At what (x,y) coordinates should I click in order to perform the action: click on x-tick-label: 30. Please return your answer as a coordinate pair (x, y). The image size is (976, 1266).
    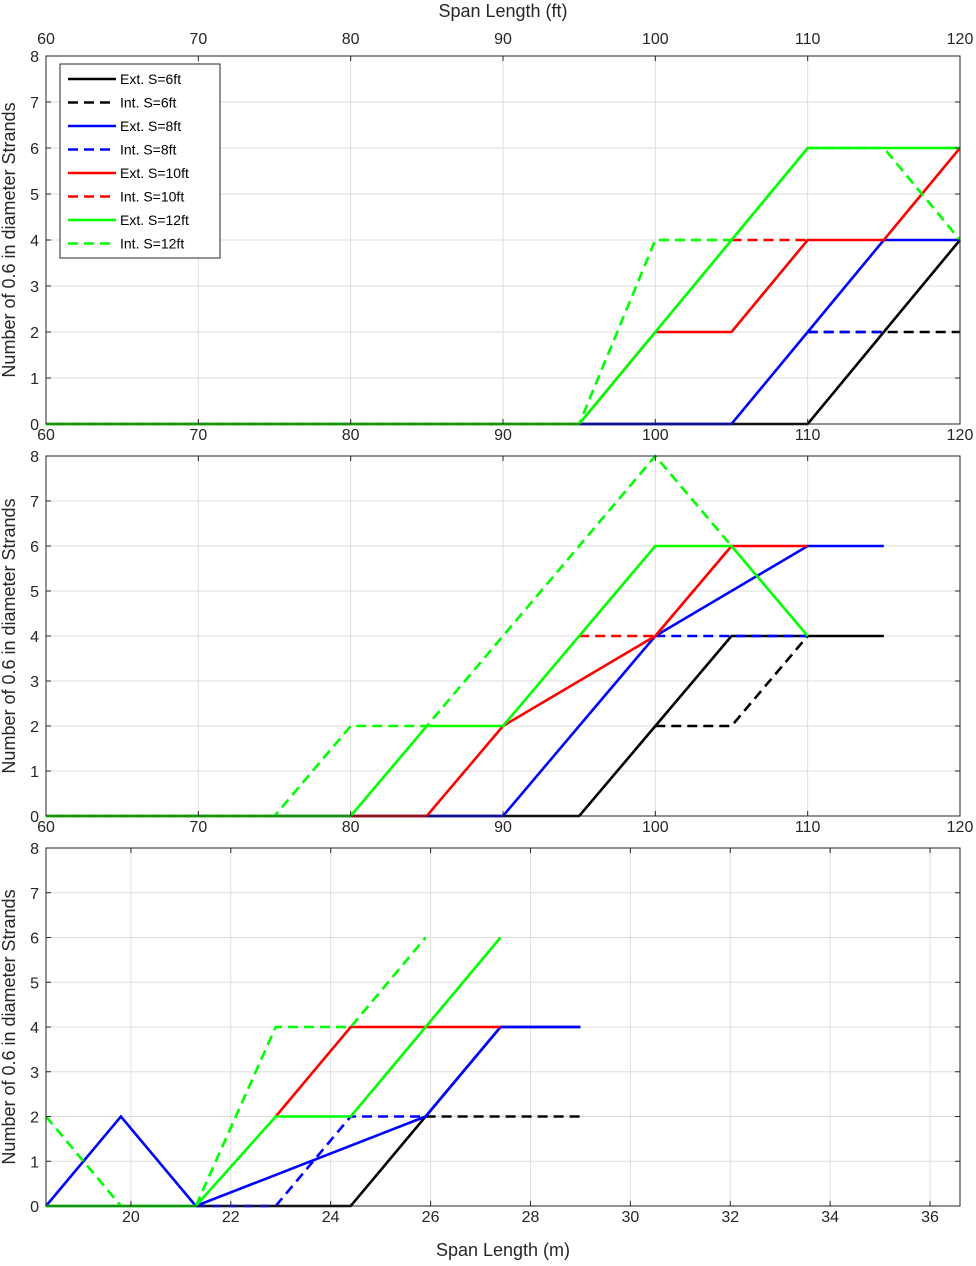
    Looking at the image, I should click on (630, 1217).